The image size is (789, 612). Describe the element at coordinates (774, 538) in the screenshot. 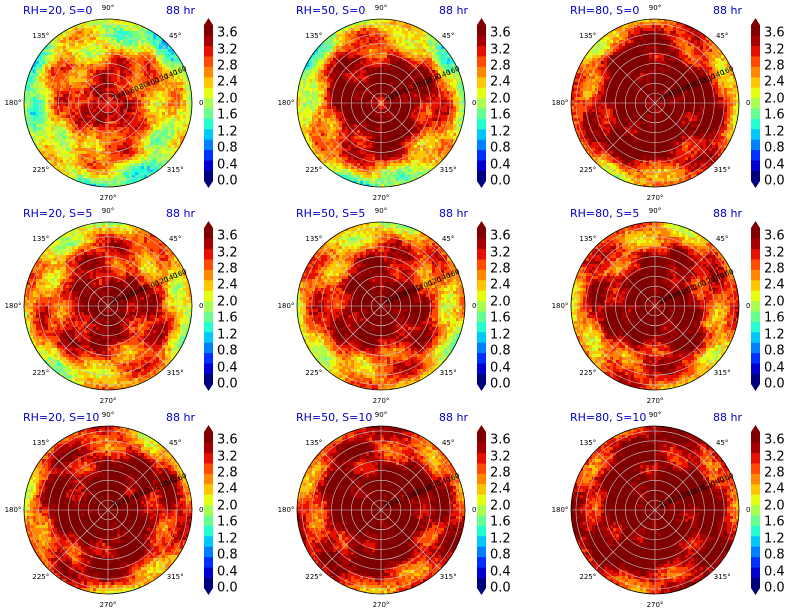

I see `colorbar-tick-label: 1.2` at that location.